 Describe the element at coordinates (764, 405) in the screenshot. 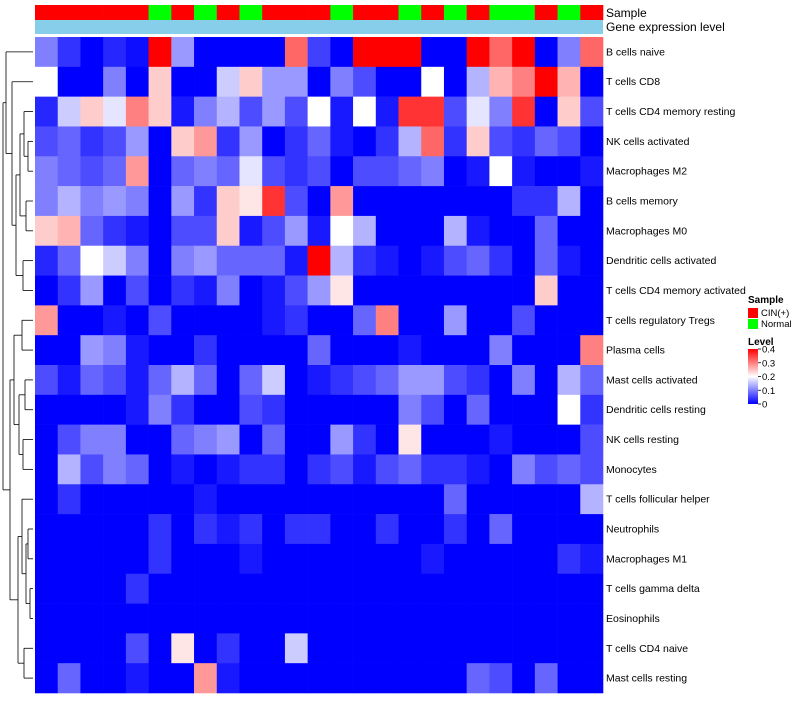

I see `level-tick-label: 0` at that location.